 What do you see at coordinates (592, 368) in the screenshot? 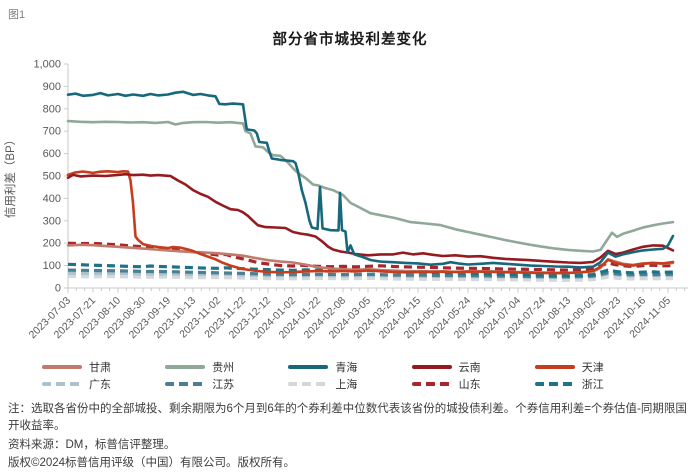
I see `legend-label-tianjin: 天津` at bounding box center [592, 368].